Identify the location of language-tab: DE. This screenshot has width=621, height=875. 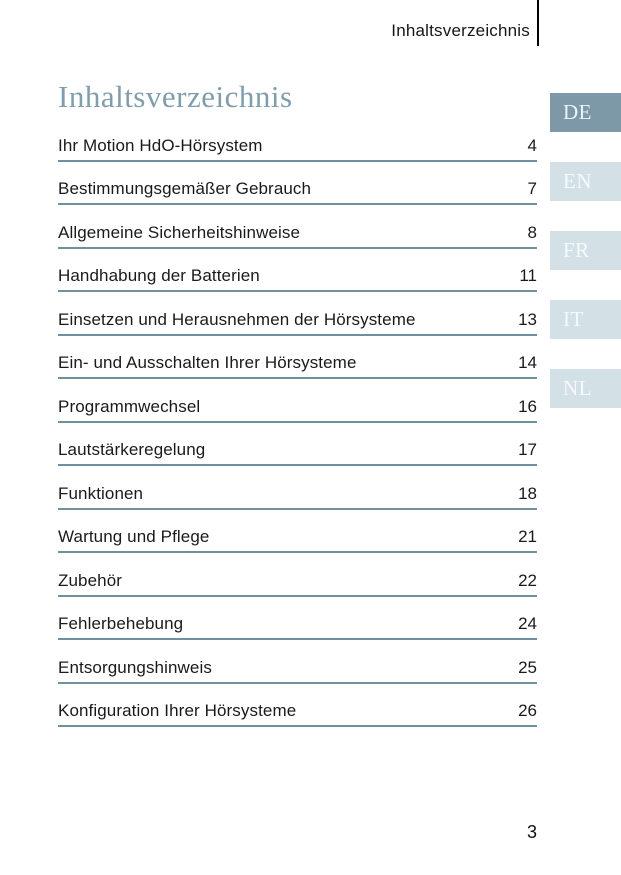
(585, 112).